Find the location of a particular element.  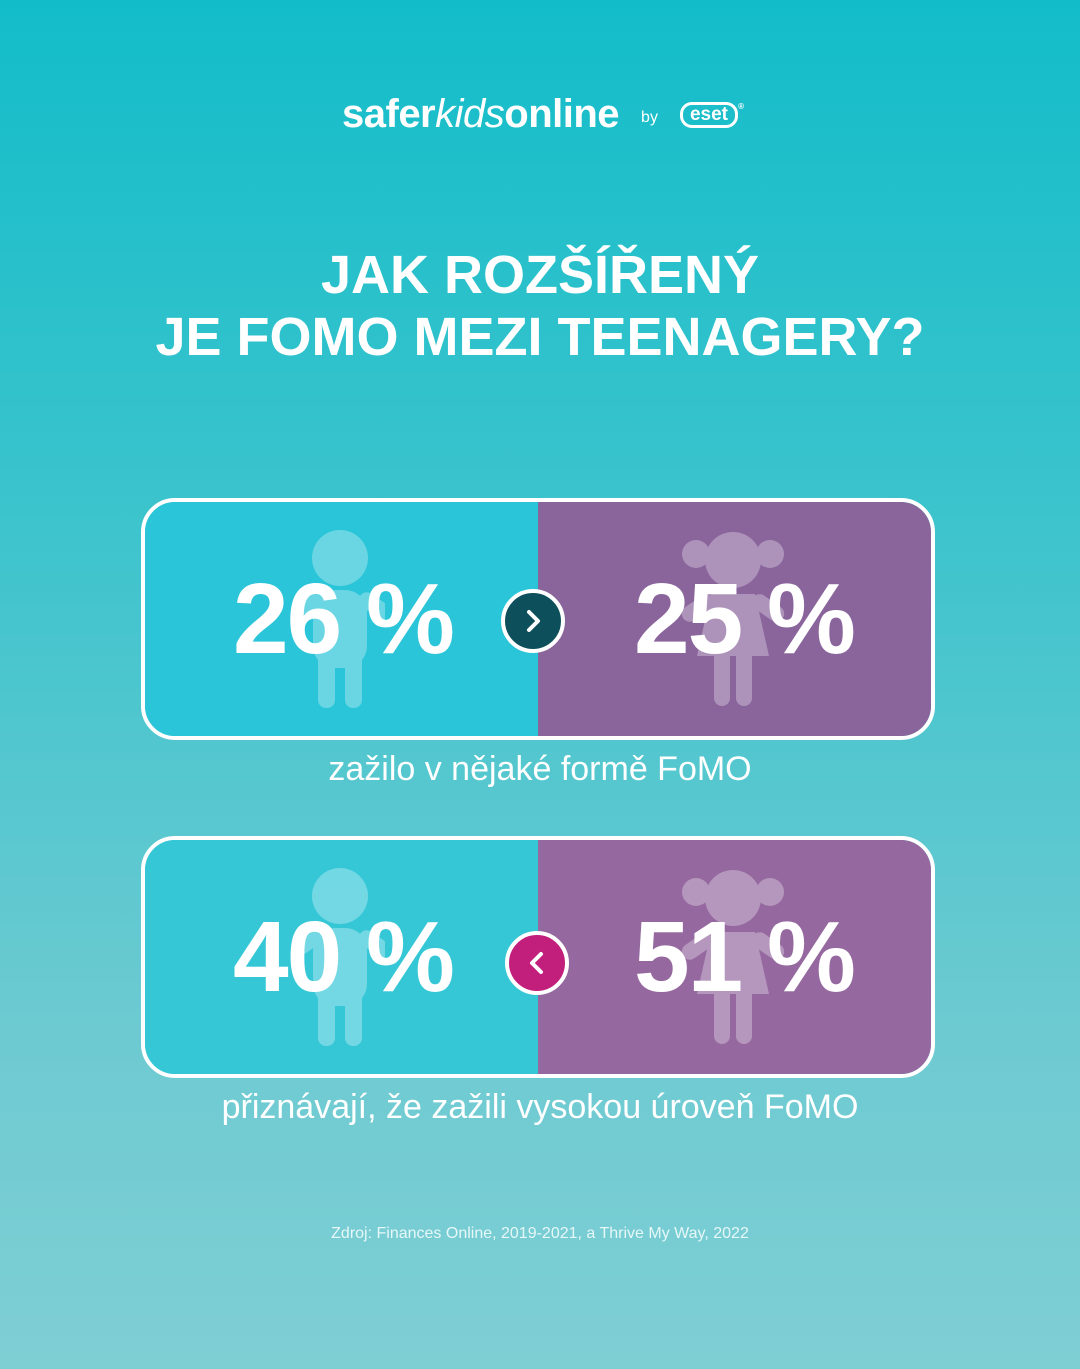

chevron-right-icon is located at coordinates (533, 621).